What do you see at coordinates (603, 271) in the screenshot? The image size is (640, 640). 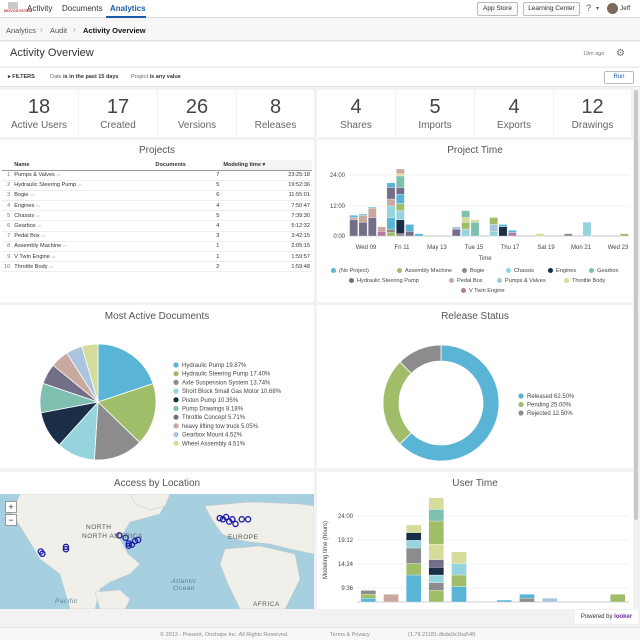 I see `legend-item: Gearbox` at bounding box center [603, 271].